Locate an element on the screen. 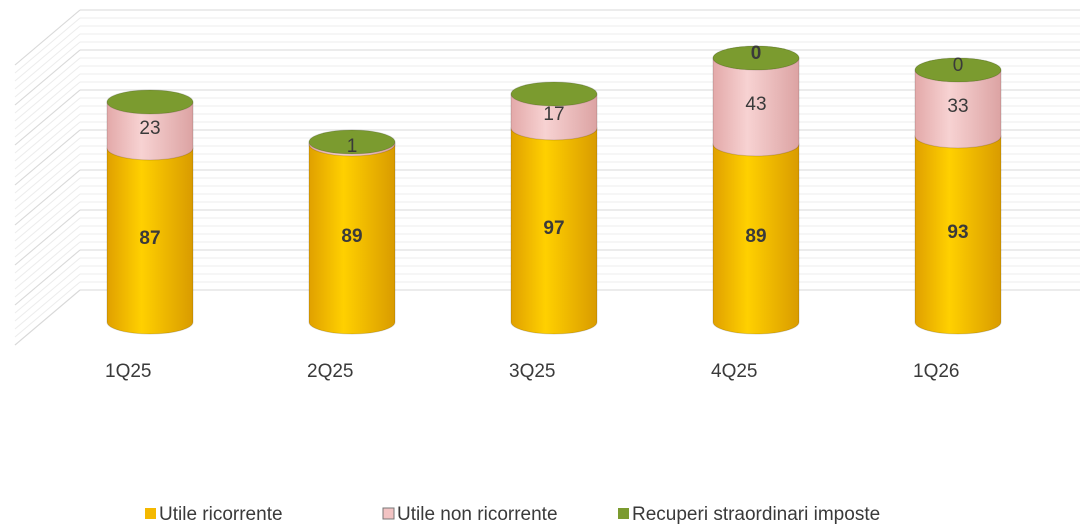  legend-label: Utile ricorrente is located at coordinates (221, 514).